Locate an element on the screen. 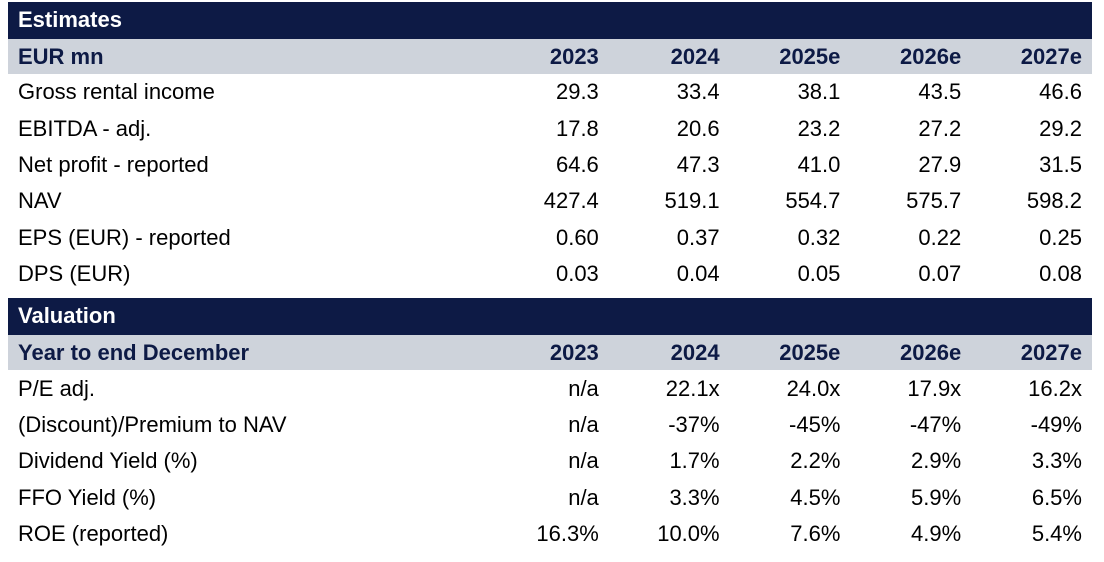 The image size is (1104, 562). cell-value: 41.0 is located at coordinates (819, 164).